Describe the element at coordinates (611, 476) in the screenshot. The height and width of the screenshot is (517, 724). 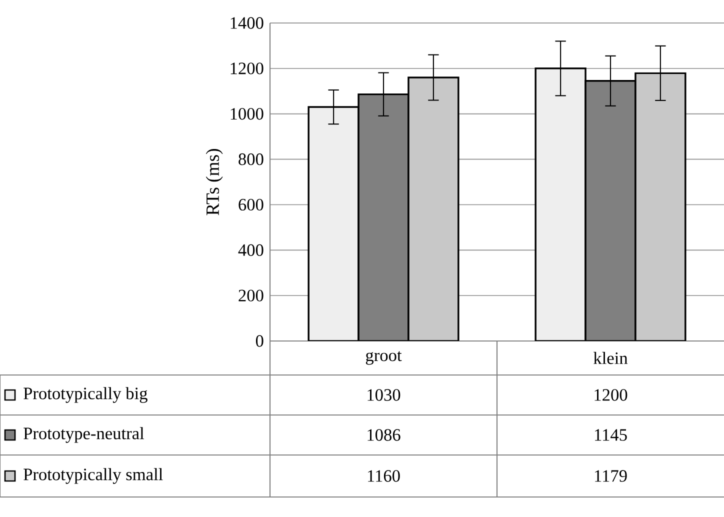
I see `data-label: 1179` at that location.